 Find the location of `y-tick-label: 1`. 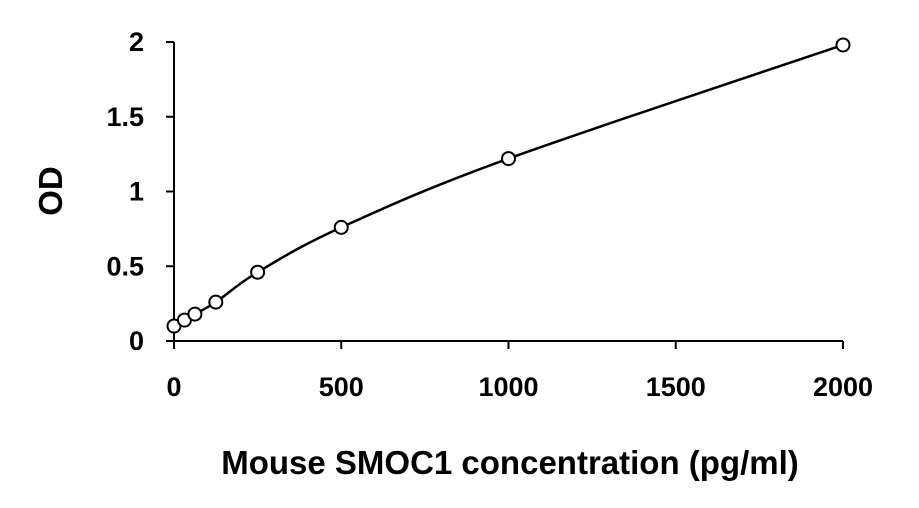

y-tick-label: 1 is located at coordinates (136, 192).